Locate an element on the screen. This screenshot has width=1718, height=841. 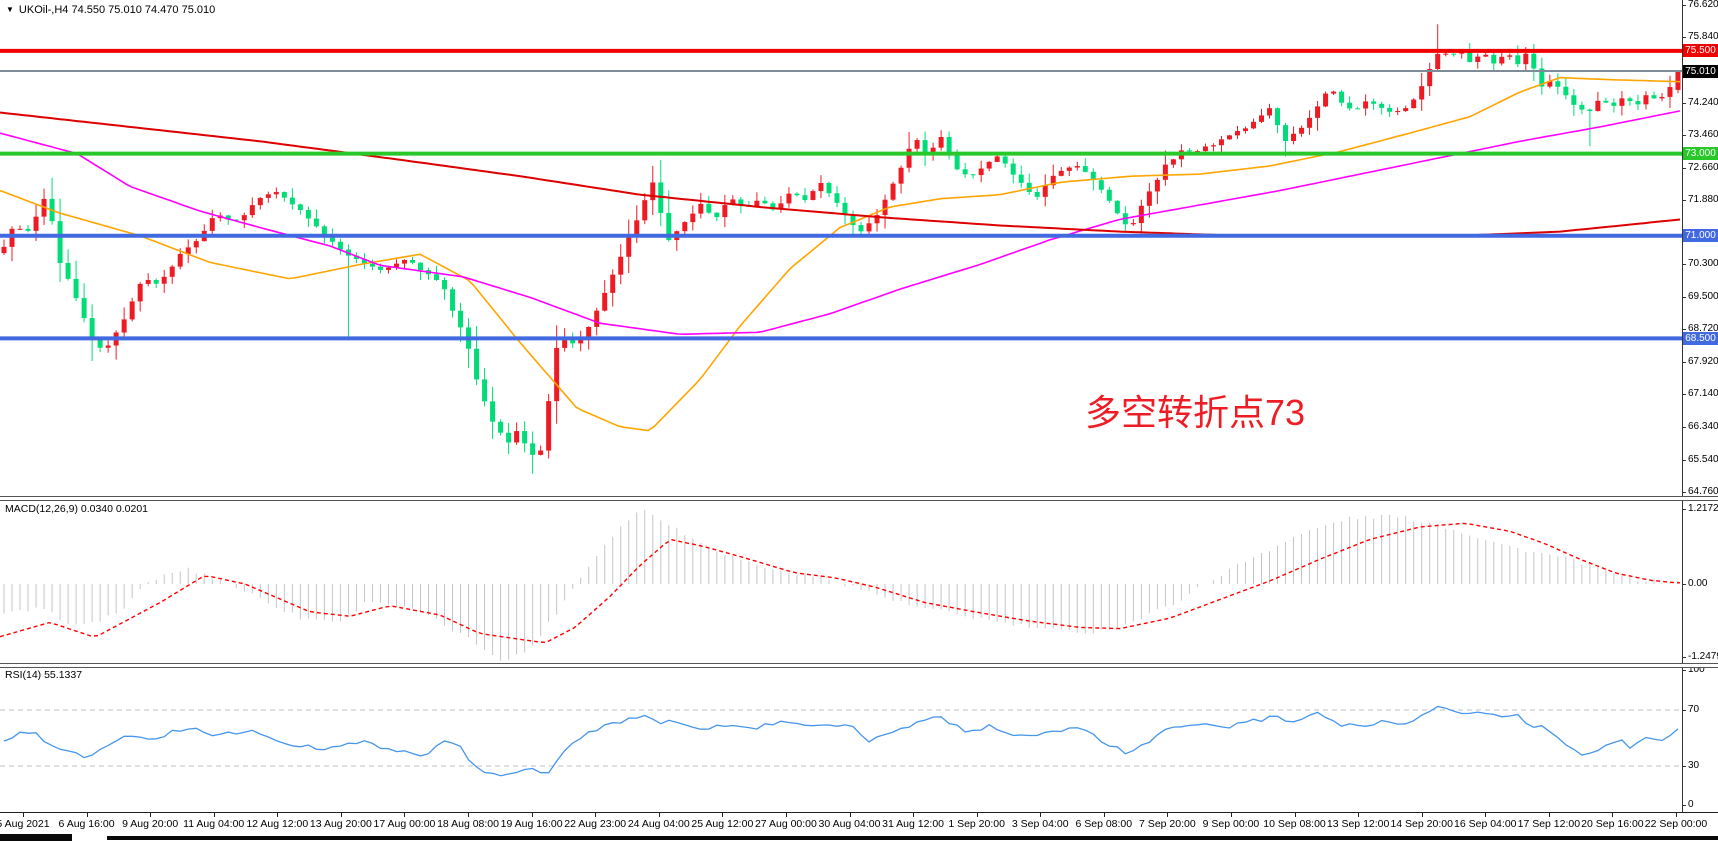
time-axis-label: 3 Sep 04:00 is located at coordinates (1040, 824).